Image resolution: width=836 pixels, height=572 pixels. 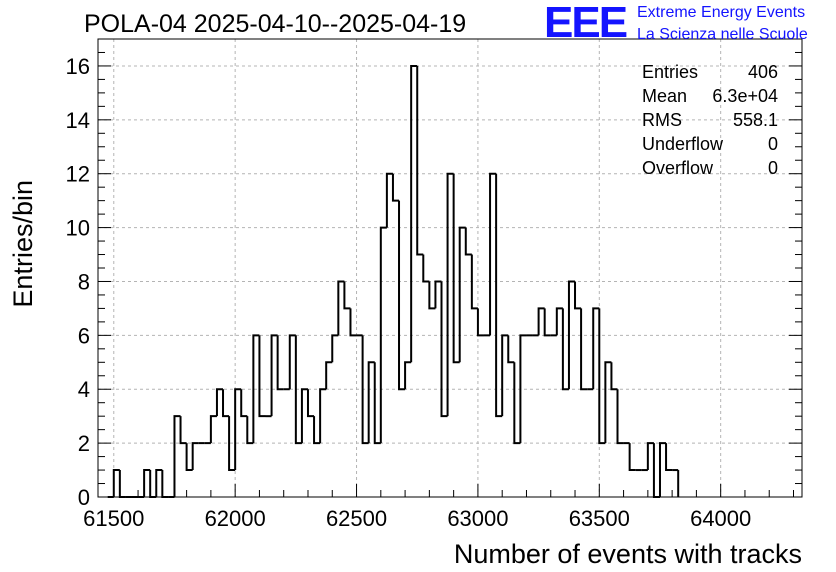 I want to click on stats-label: RMS, so click(x=662, y=120).